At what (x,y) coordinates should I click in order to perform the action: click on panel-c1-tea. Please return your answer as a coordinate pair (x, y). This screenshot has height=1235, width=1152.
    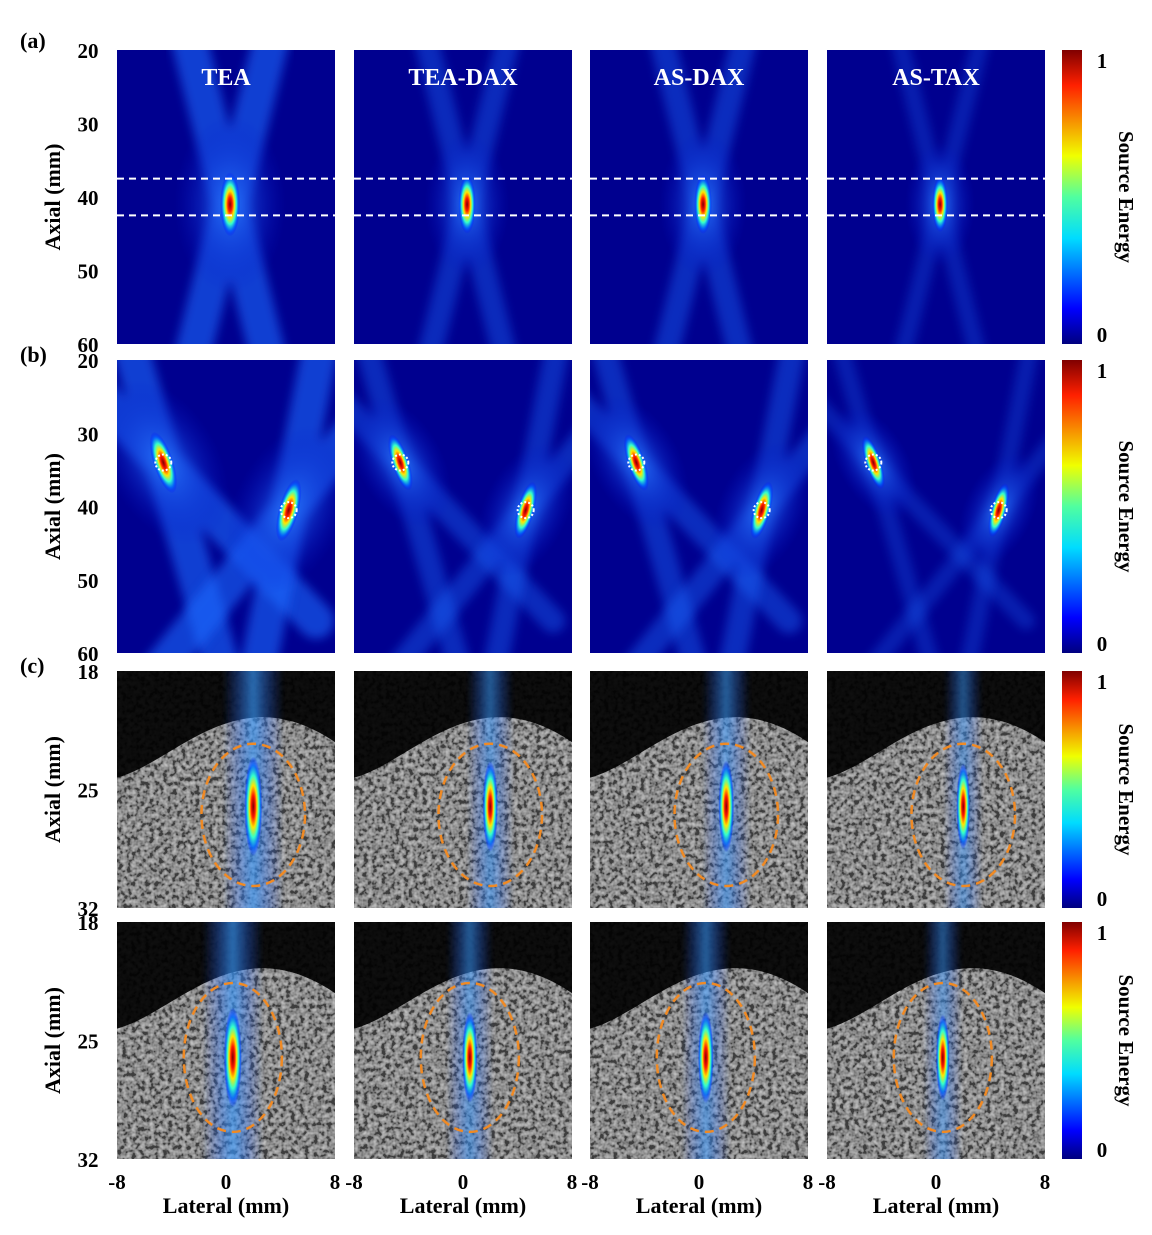
    Looking at the image, I should click on (226, 789).